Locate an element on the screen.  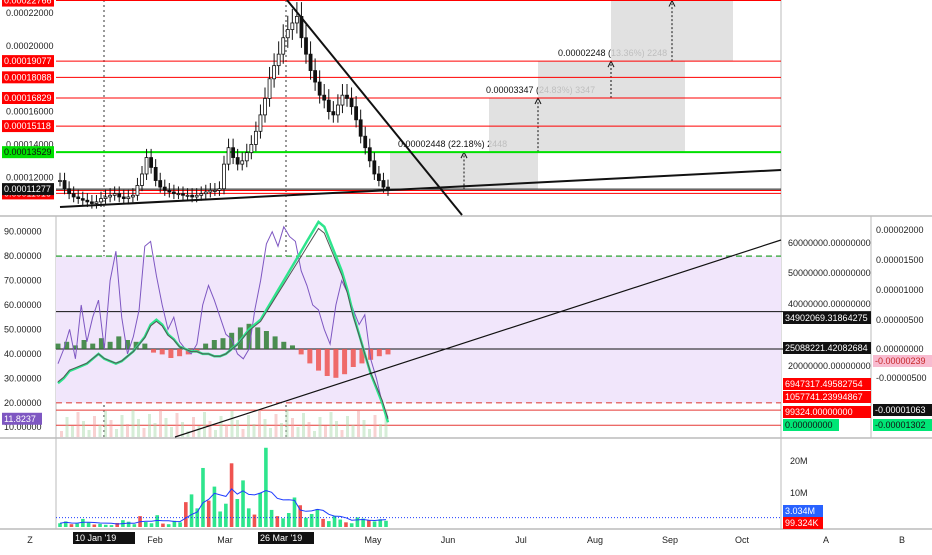
green-level-tag: 0.00013529 is located at coordinates (28, 152).